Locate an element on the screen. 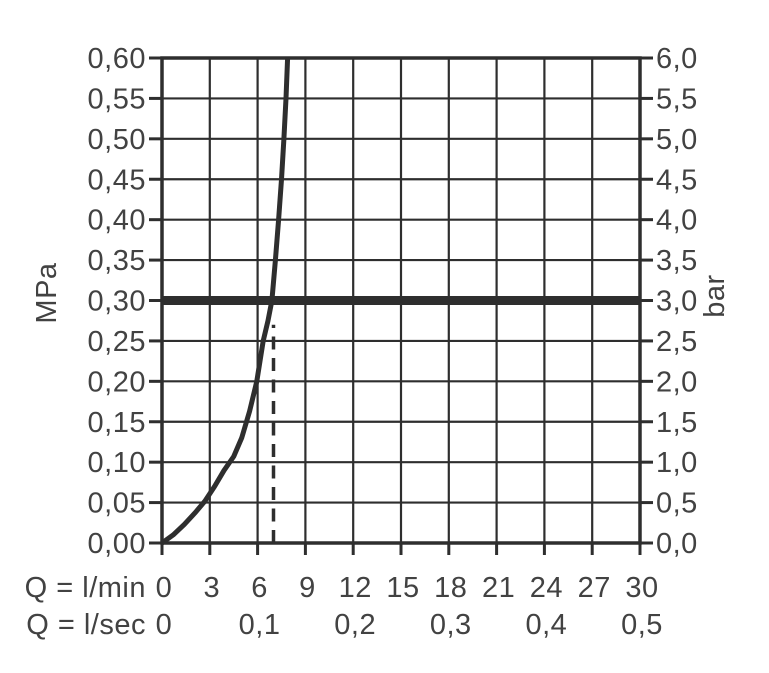 This screenshot has width=769, height=673. y-axis-right-tick-label: 4,0 is located at coordinates (677, 221).